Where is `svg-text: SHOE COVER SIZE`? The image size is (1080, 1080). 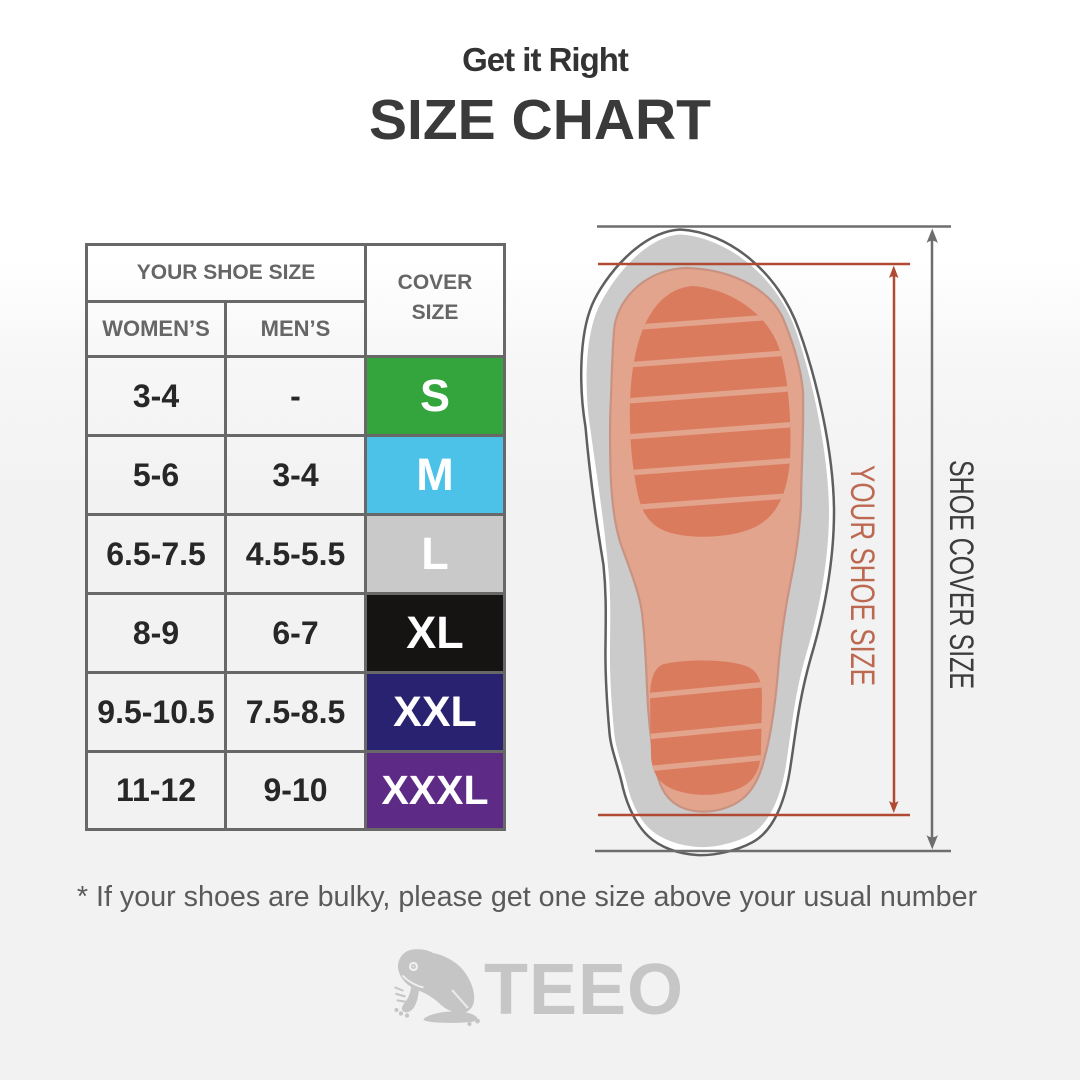
svg-text: SHOE COVER SIZE is located at coordinates (961, 574).